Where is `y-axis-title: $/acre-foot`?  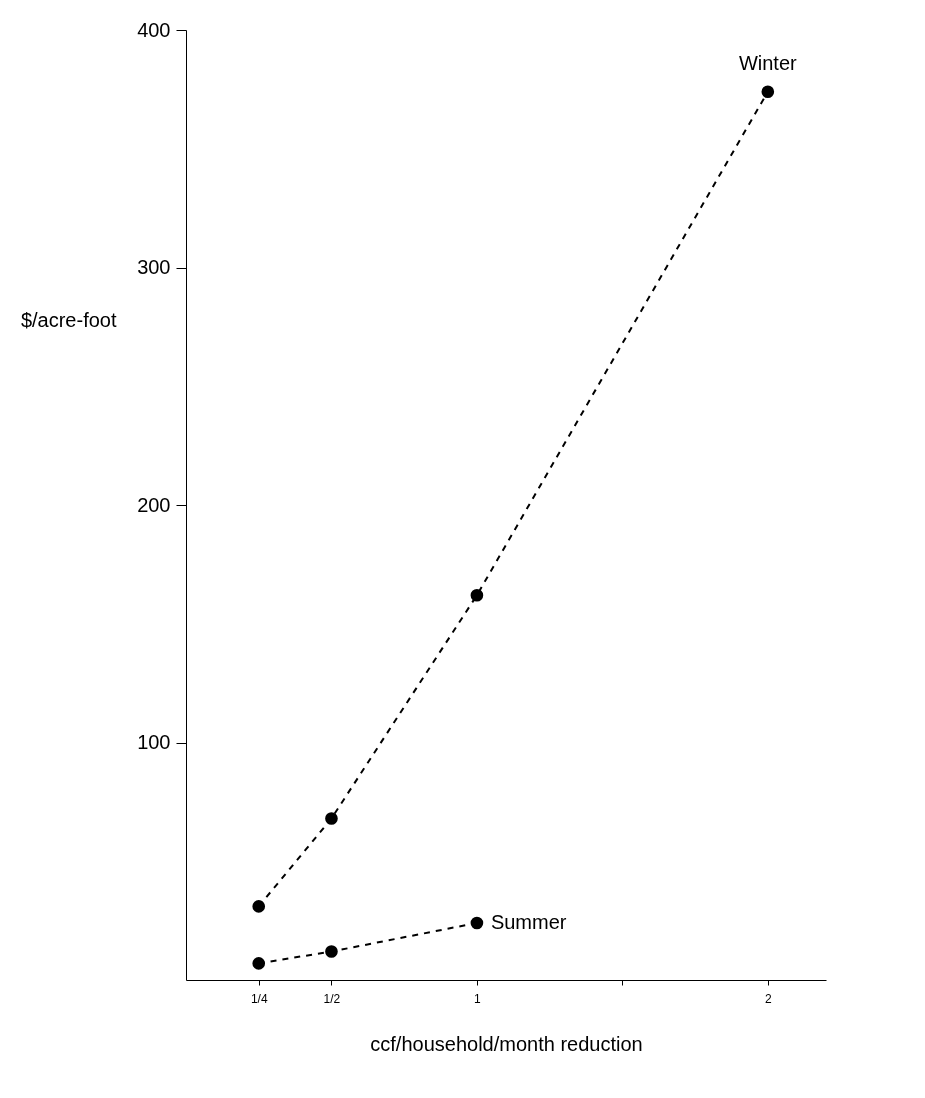
y-axis-title: $/acre-foot is located at coordinates (68, 319).